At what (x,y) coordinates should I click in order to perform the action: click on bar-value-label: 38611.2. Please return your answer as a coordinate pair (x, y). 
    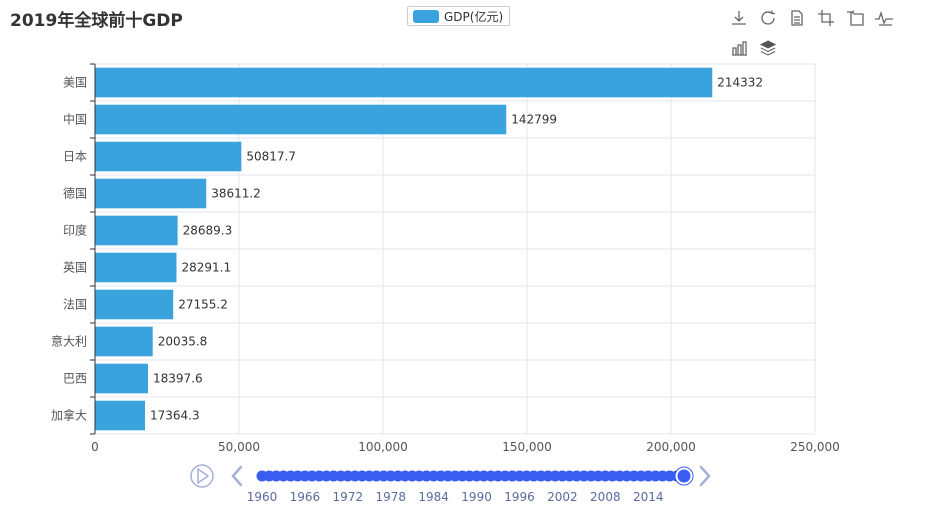
    Looking at the image, I should click on (236, 194).